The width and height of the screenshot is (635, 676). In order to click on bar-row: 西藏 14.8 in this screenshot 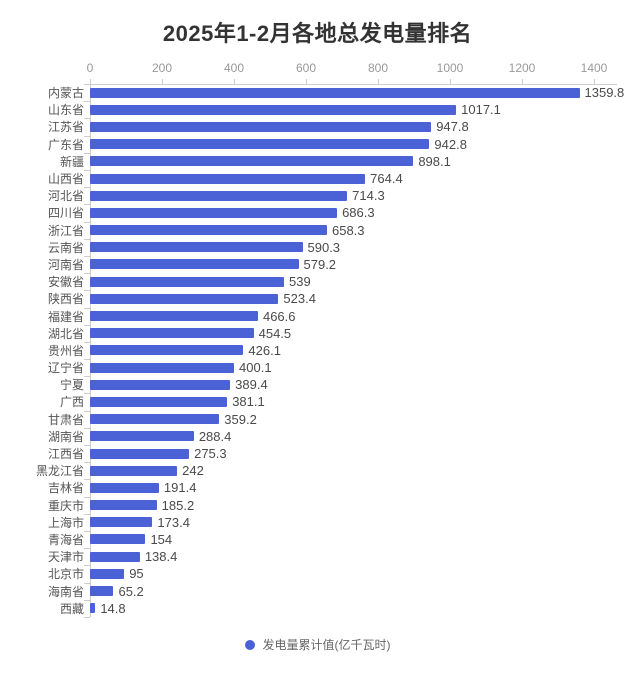, I will do `click(317, 608)`.